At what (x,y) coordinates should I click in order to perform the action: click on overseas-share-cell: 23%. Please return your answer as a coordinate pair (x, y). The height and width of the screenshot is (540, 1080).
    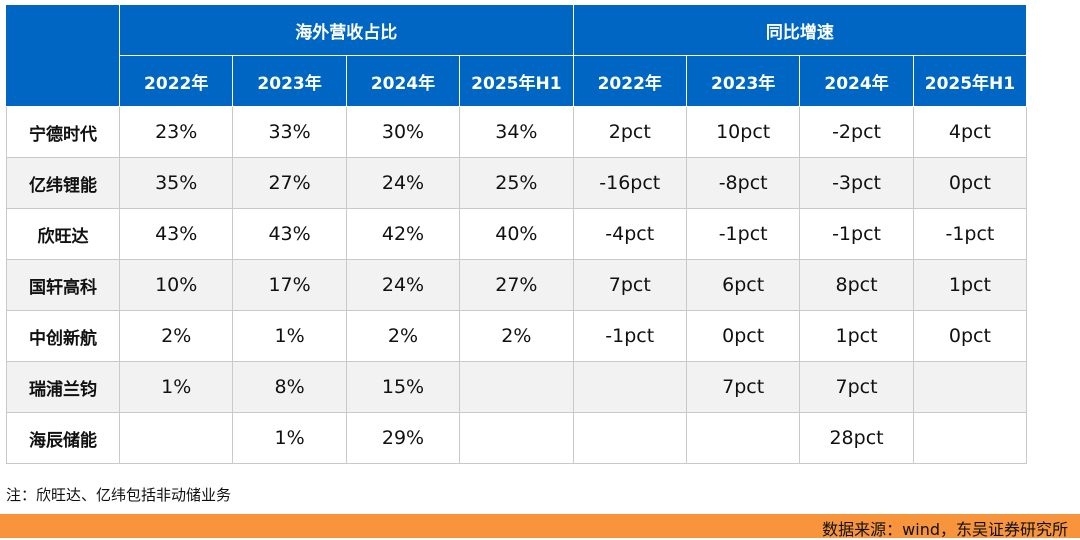
    Looking at the image, I should click on (176, 132).